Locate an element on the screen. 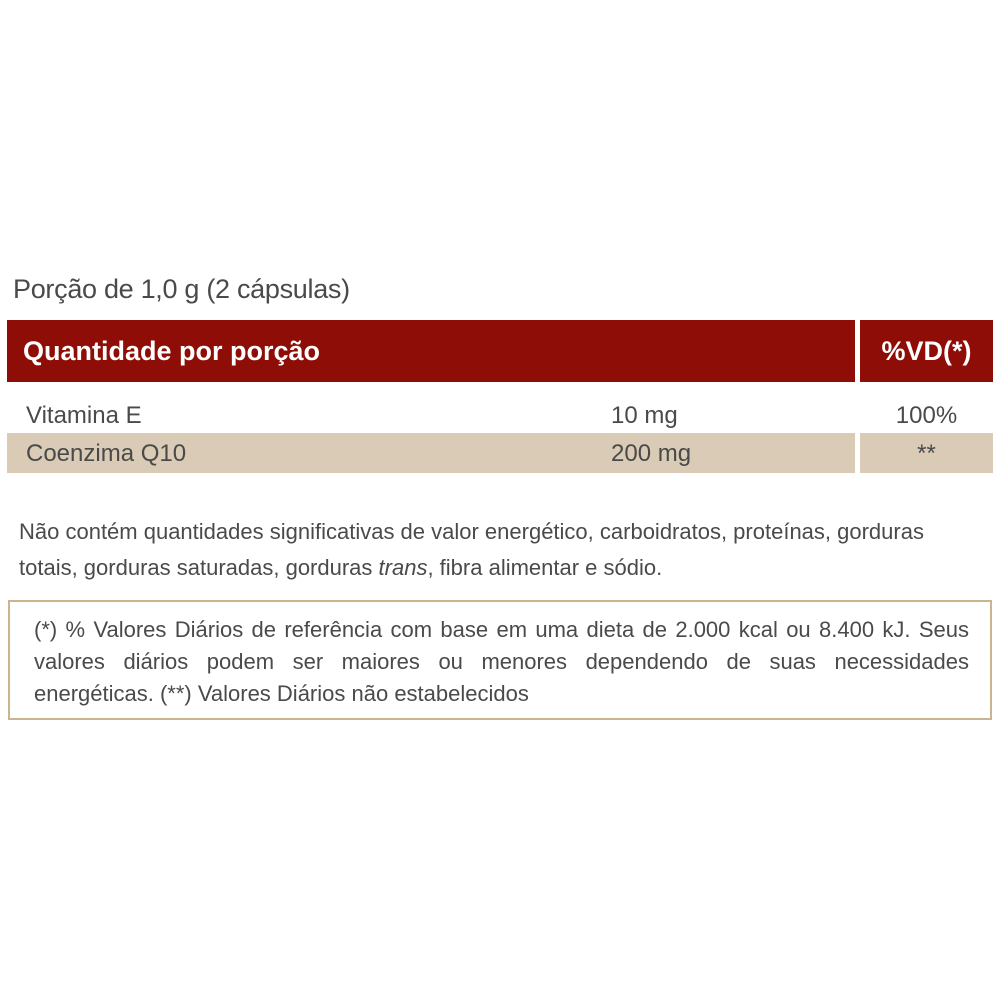  note-italic: trans is located at coordinates (403, 567).